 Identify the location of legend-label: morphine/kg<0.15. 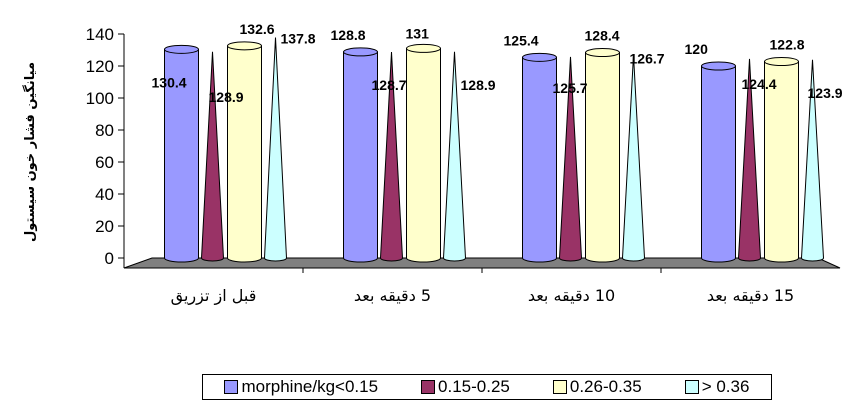
(310, 386).